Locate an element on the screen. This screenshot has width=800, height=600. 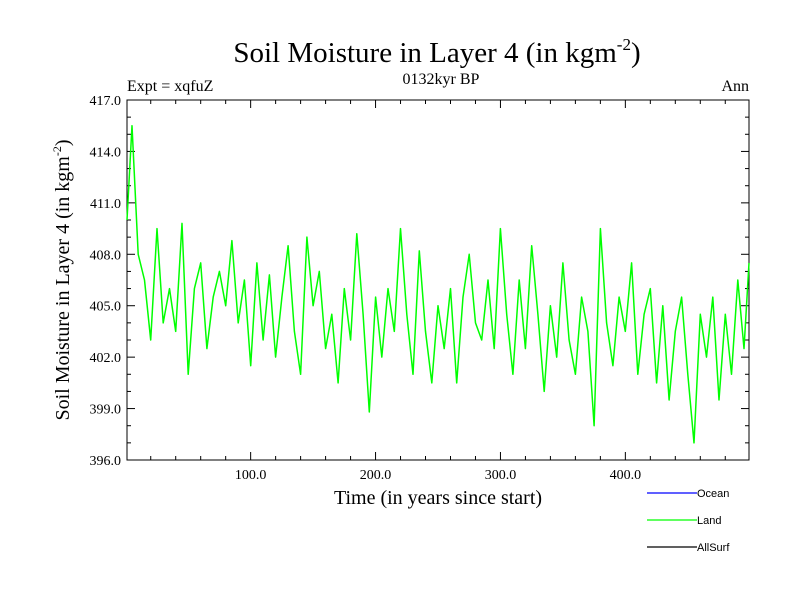
chart-title-superscript: -2 is located at coordinates (624, 44).